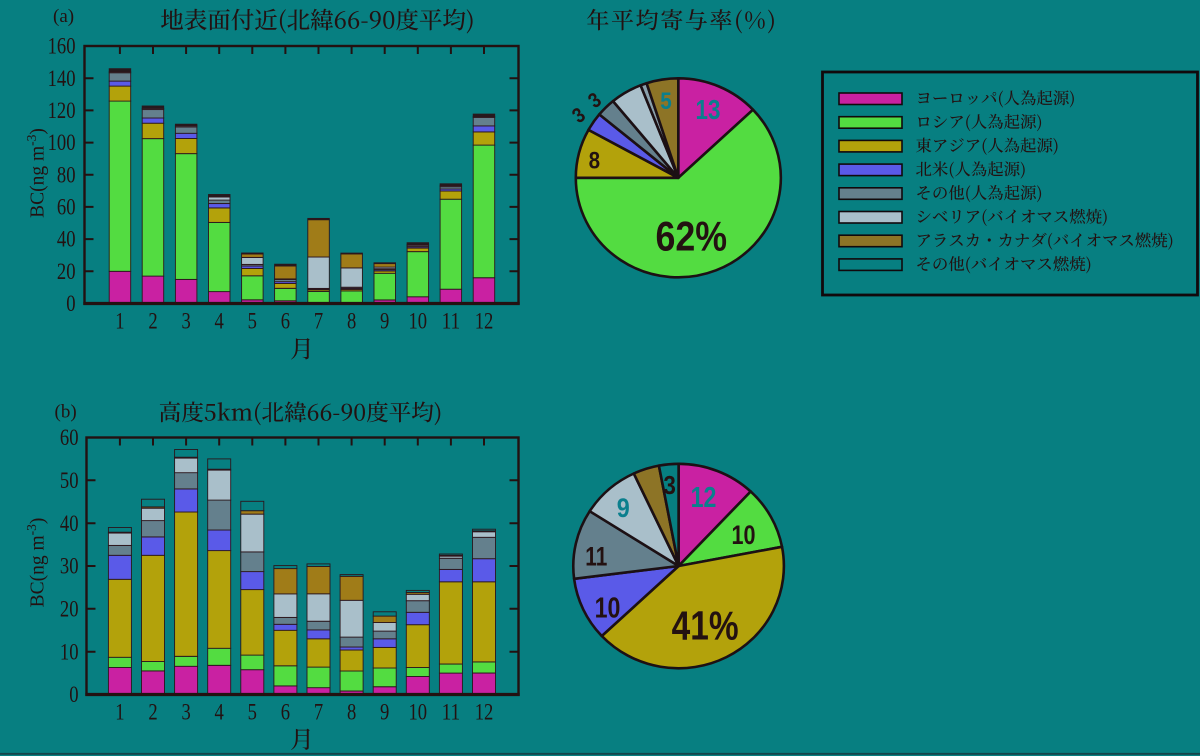  I want to click on svg-text: 13, so click(708, 109).